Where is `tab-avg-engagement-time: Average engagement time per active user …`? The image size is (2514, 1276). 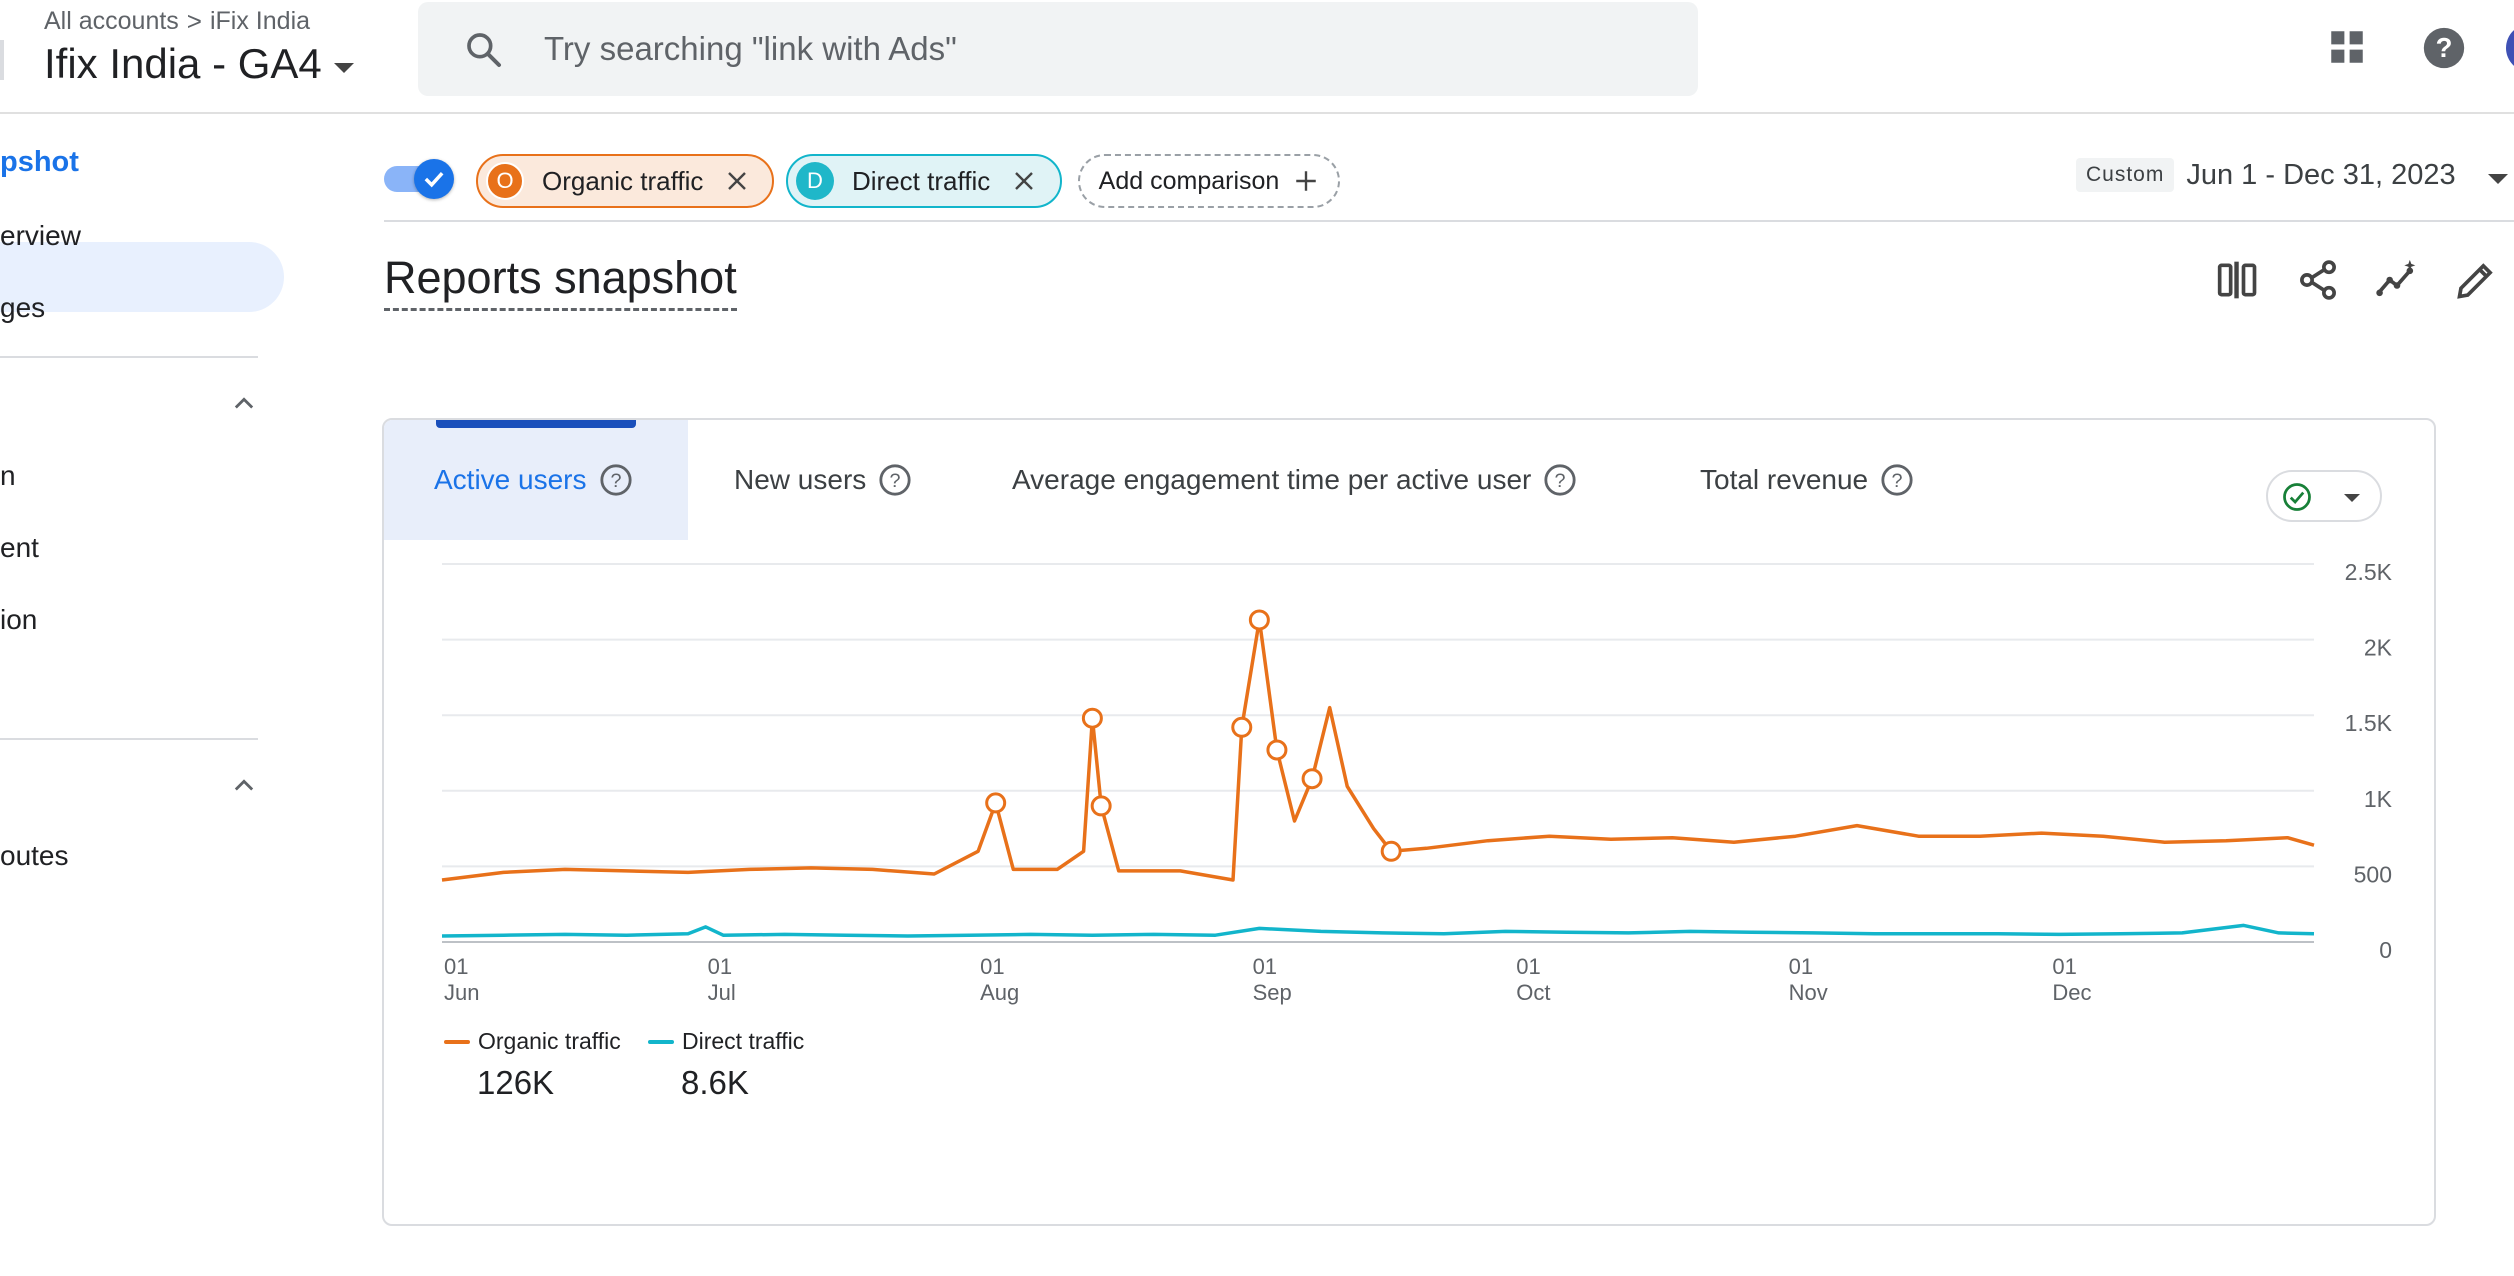
tab-avg-engagement-time: Average engagement time per active user … is located at coordinates (1294, 480).